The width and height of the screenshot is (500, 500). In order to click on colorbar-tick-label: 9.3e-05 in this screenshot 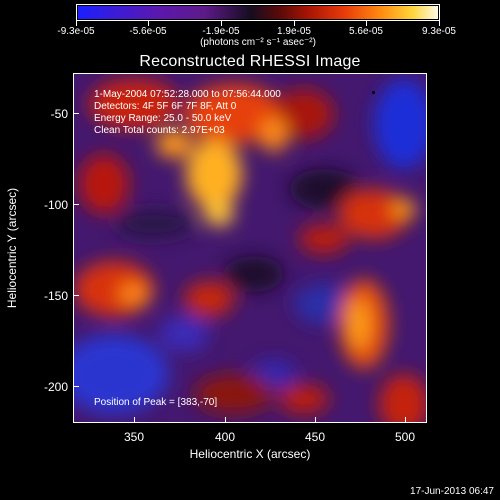, I will do `click(439, 31)`.